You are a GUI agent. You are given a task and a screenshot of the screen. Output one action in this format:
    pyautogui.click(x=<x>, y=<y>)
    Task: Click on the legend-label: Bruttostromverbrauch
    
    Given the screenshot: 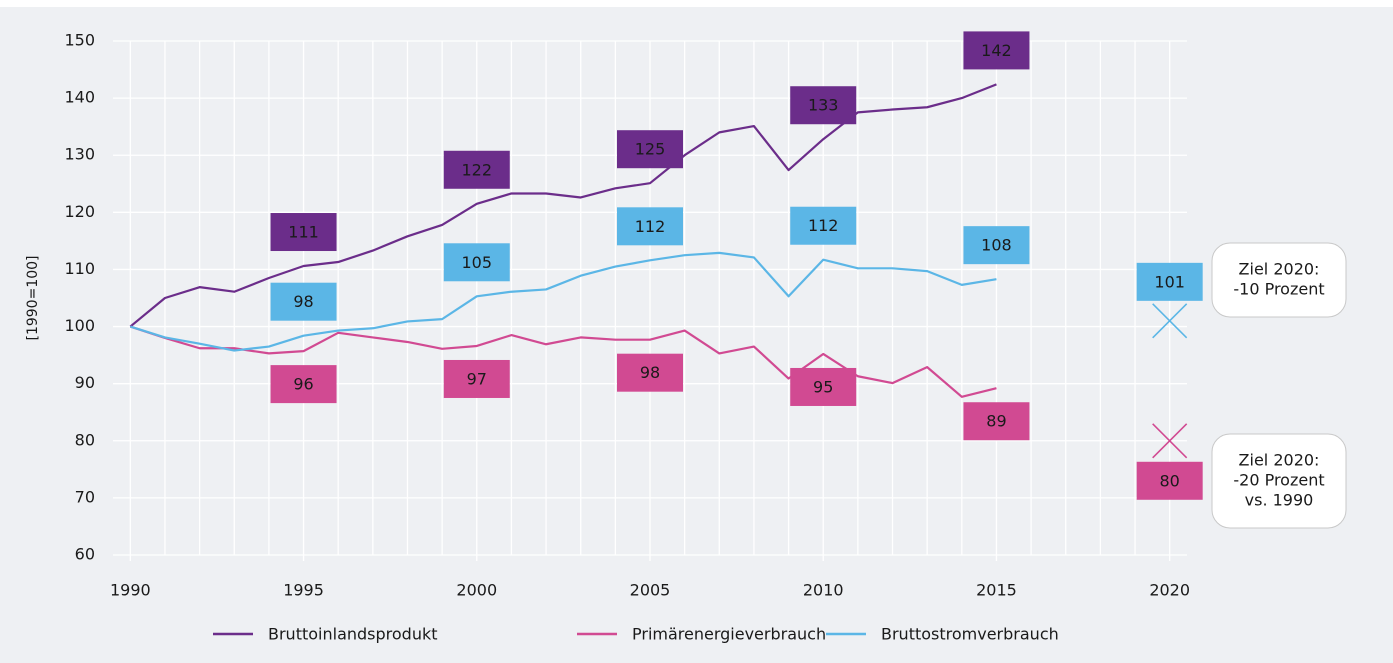 What is the action you would take?
    pyautogui.click(x=970, y=634)
    